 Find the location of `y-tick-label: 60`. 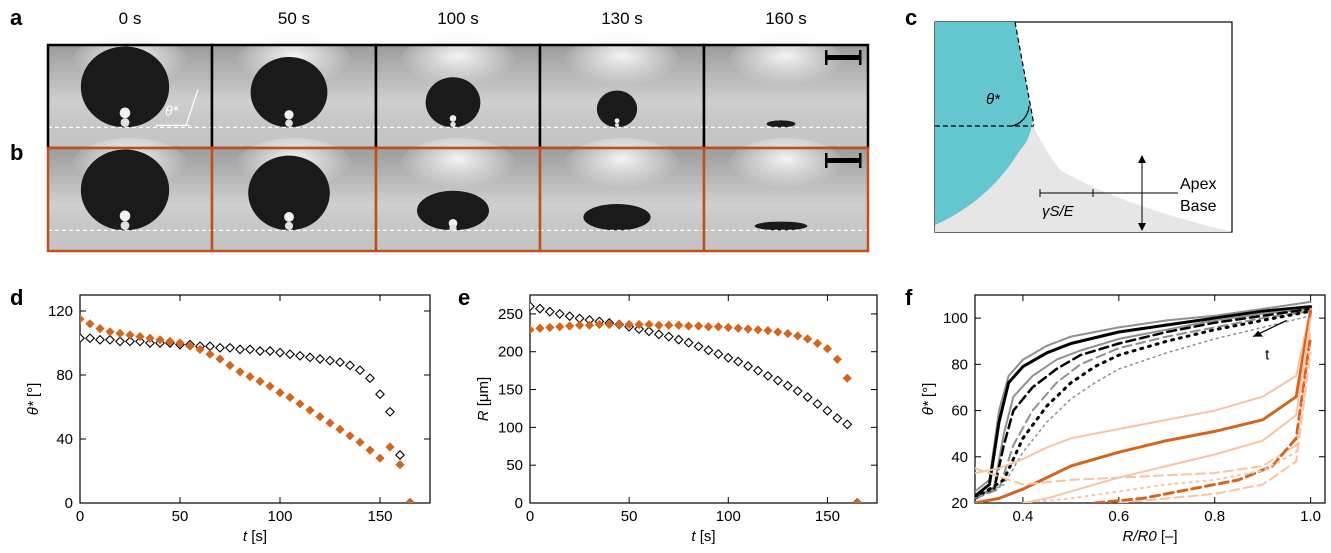

y-tick-label: 60 is located at coordinates (959, 411).